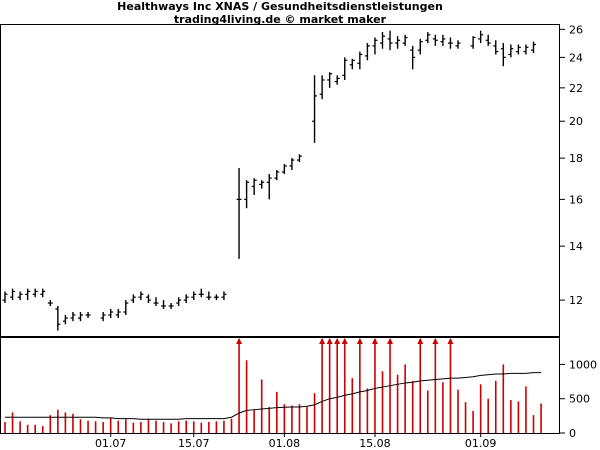 This screenshot has width=600, height=450. Describe the element at coordinates (280, 19) in the screenshot. I see `chart-subtitle: trading4living.de © market maker` at that location.